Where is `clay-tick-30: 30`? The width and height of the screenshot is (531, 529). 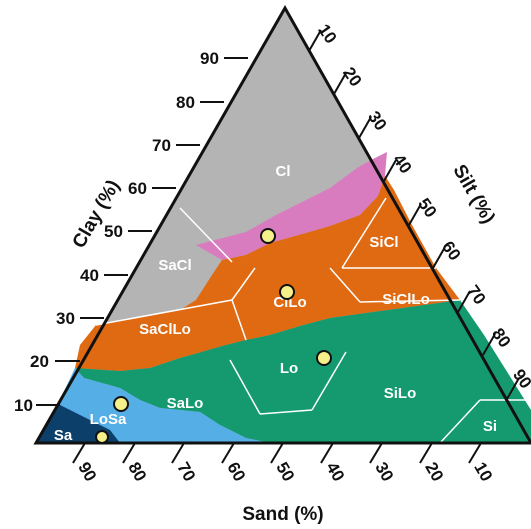 clay-tick-30: 30 is located at coordinates (65, 318).